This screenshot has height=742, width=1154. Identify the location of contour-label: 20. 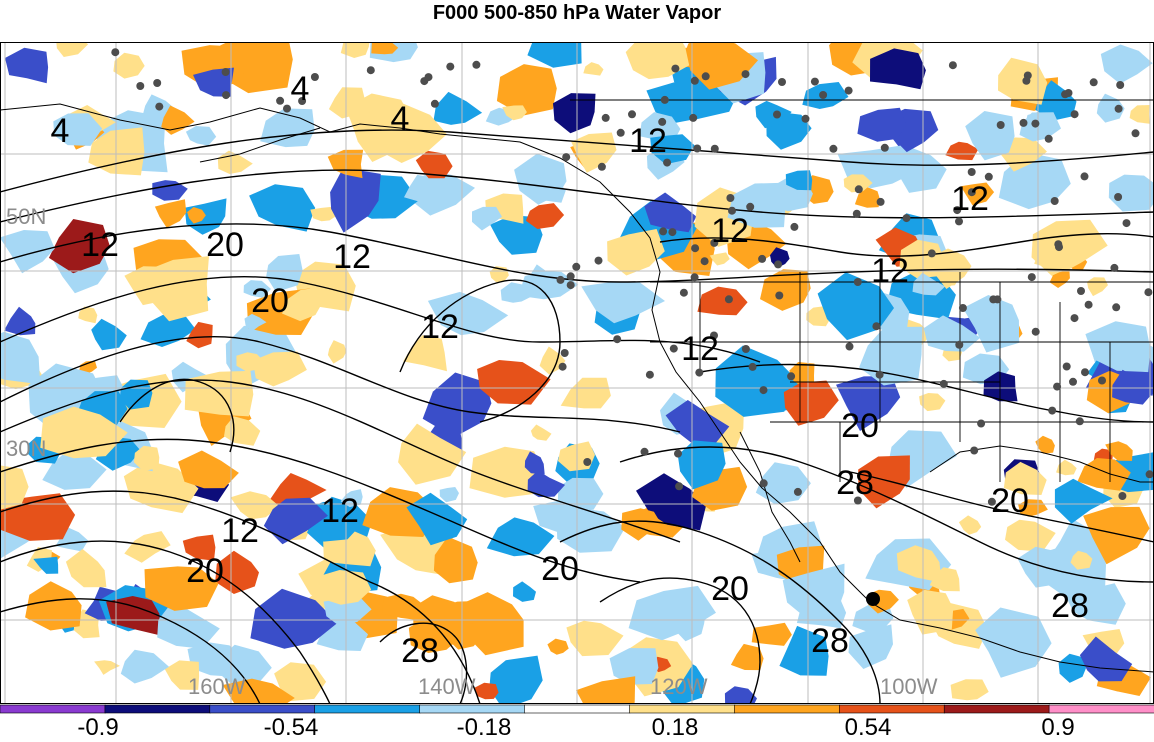
(270, 301).